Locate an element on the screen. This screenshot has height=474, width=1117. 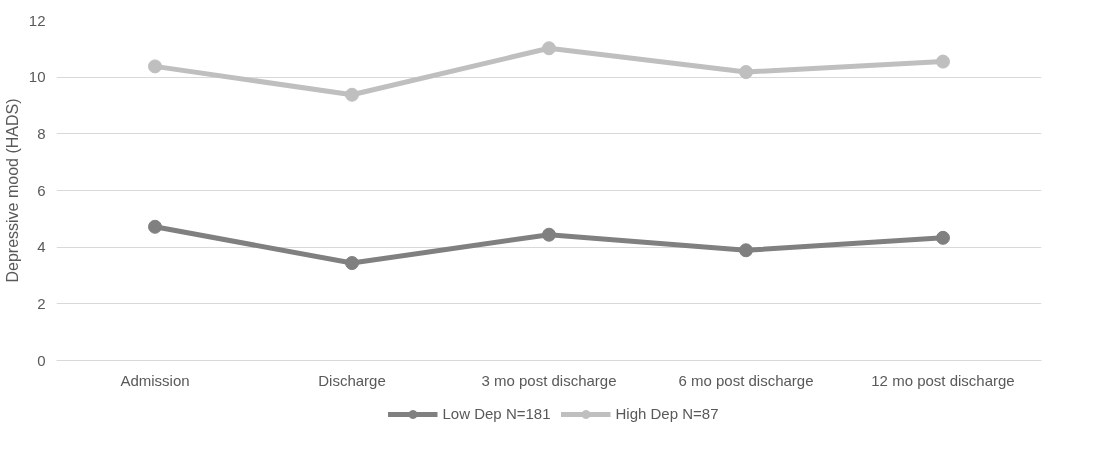
y-tick-label: 0 is located at coordinates (41, 360).